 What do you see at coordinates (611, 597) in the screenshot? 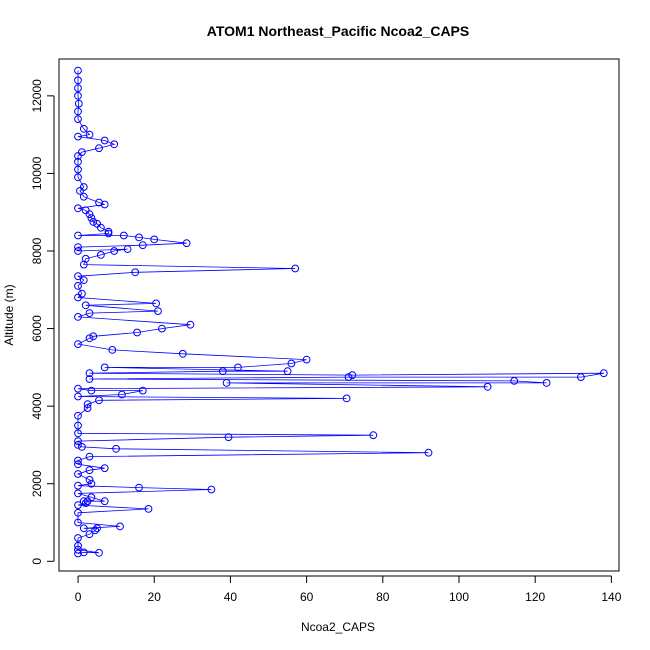
I see `x-tick-label: 140` at bounding box center [611, 597].